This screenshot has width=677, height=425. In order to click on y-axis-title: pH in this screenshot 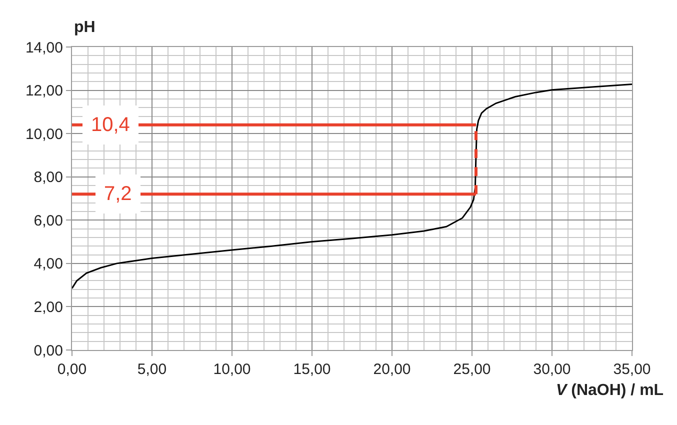, I will do `click(85, 27)`.